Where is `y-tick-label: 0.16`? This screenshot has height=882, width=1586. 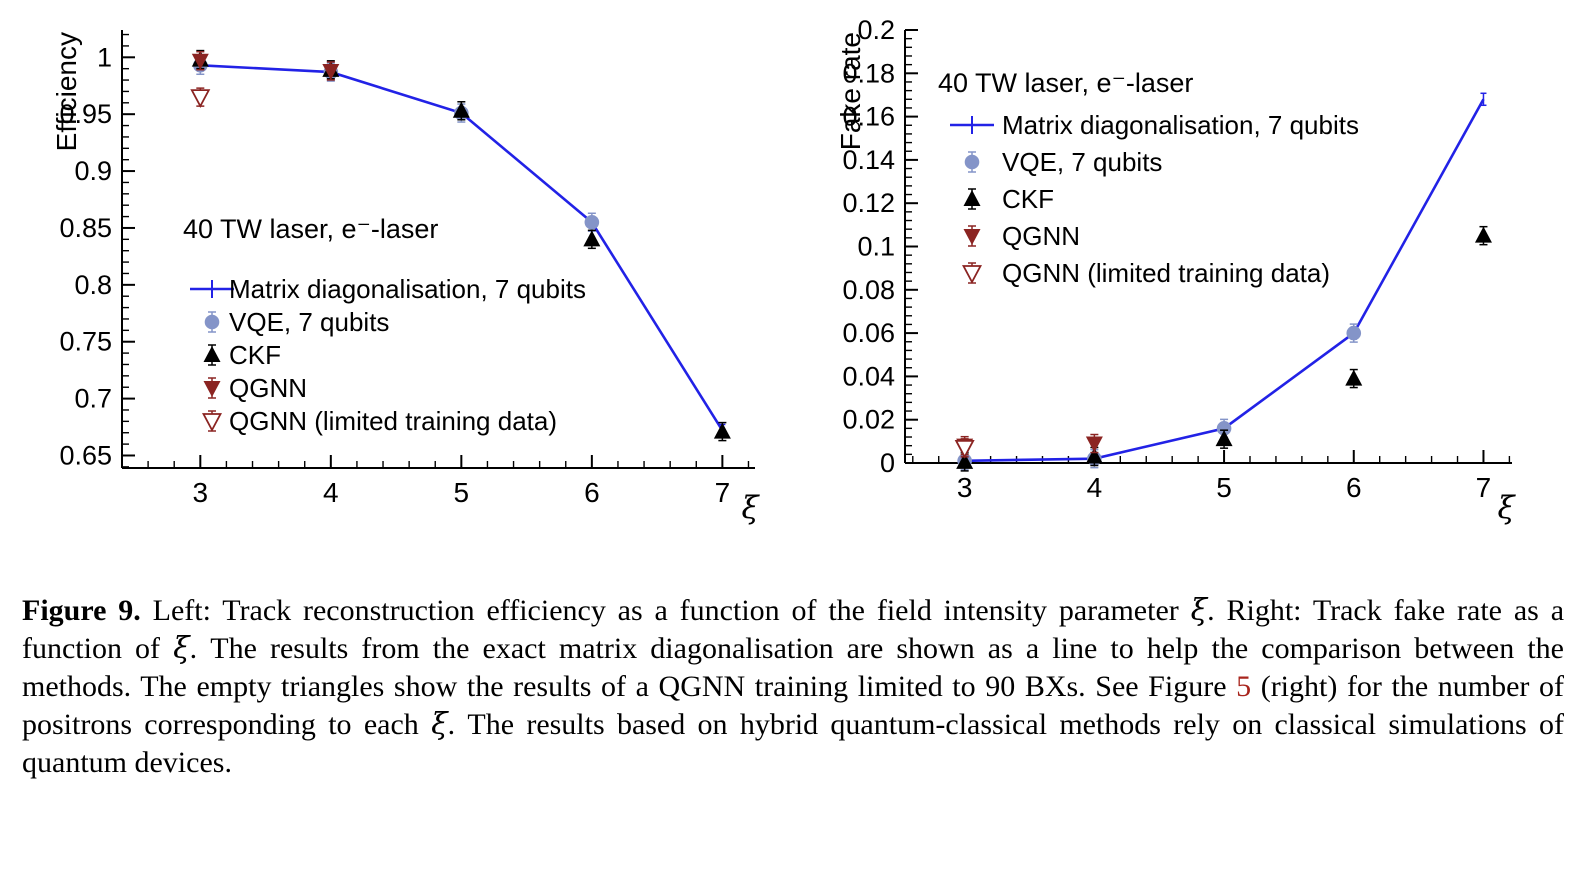 y-tick-label: 0.16 is located at coordinates (868, 117).